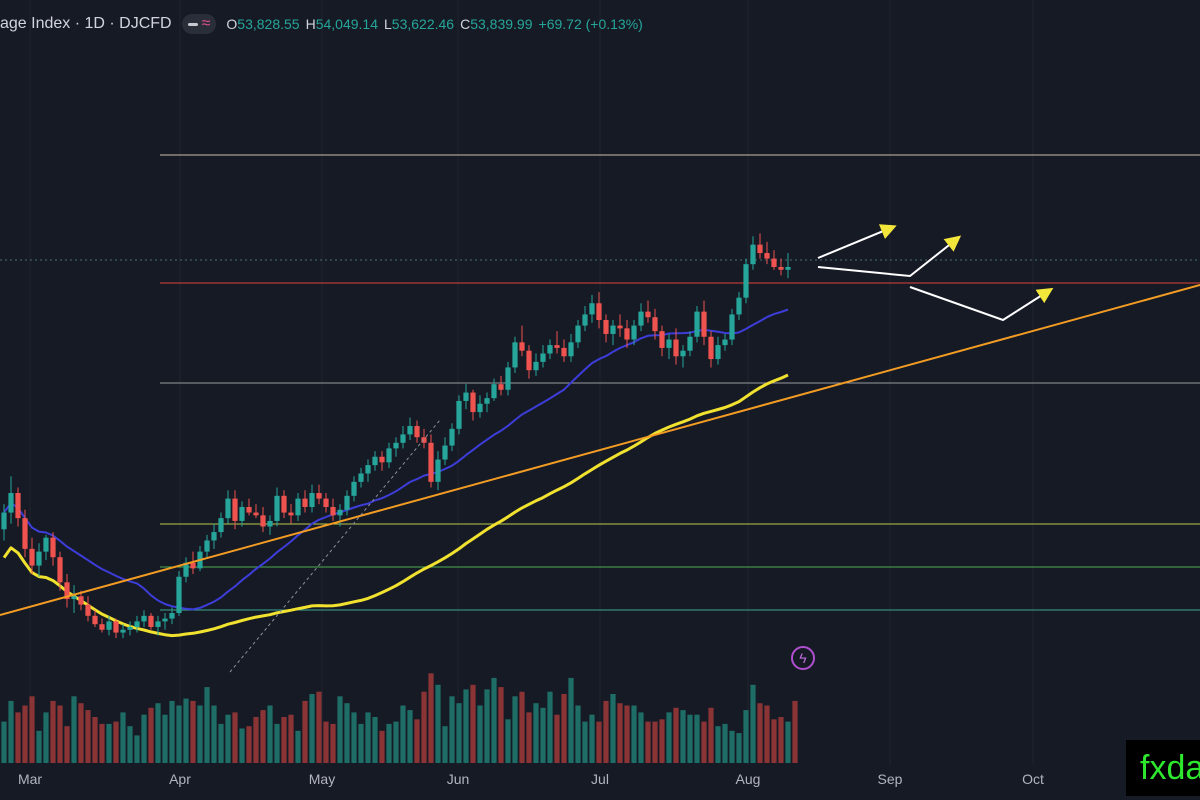 This screenshot has height=800, width=1200. I want to click on wave-icon: ≈, so click(206, 23).